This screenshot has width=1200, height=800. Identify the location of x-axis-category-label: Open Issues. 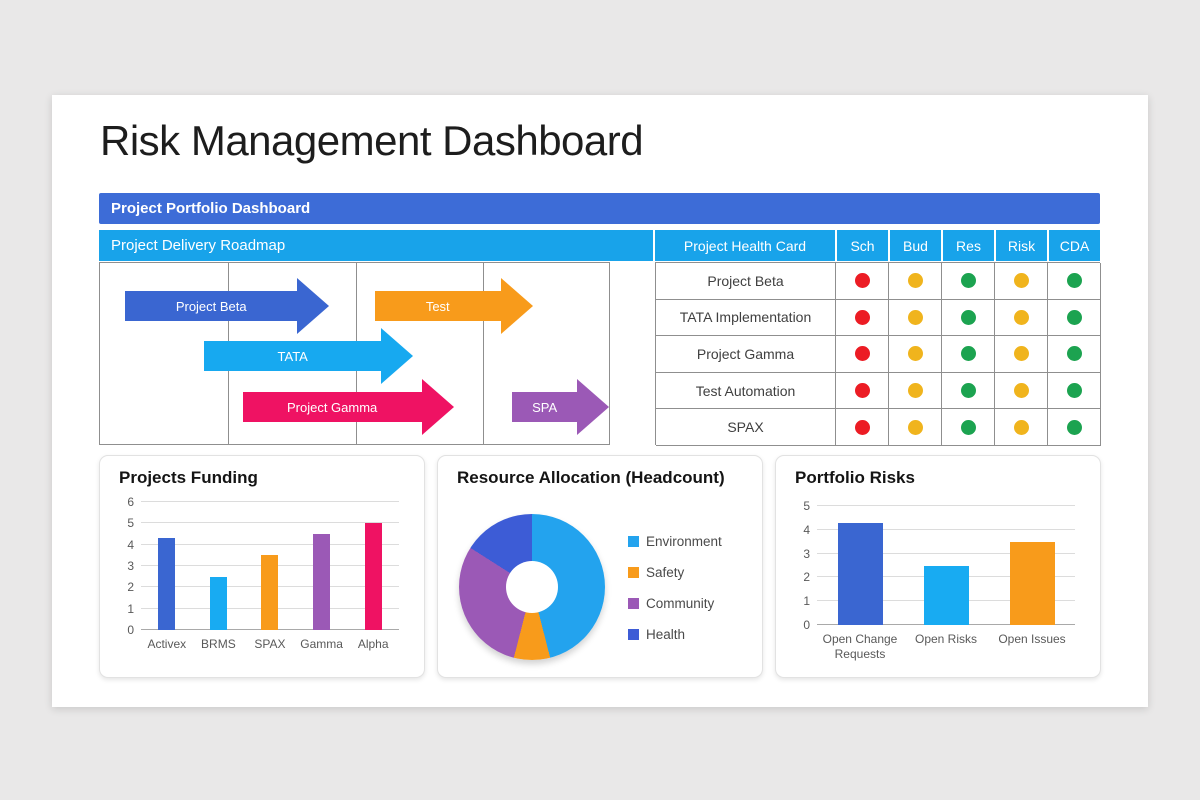
(1032, 639).